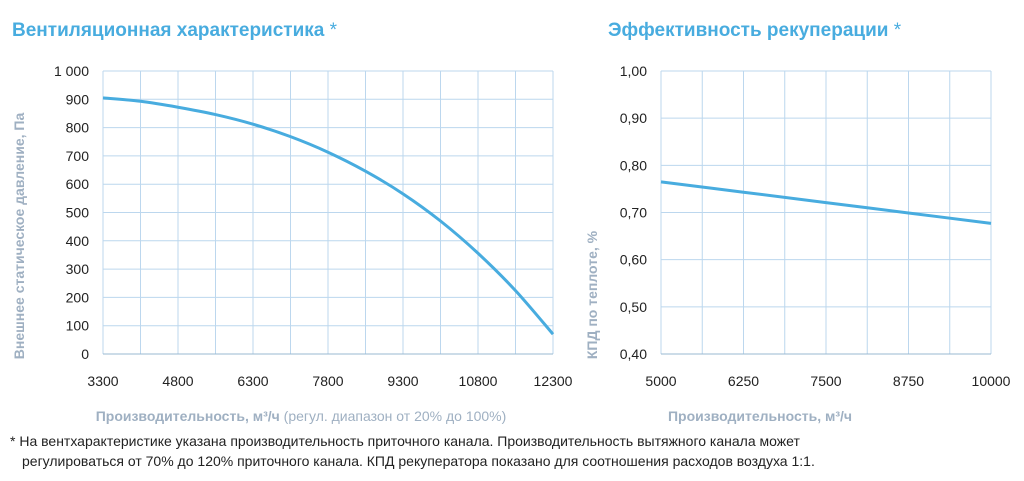 This screenshot has height=481, width=1024. I want to click on left-chart-title-star: *, so click(333, 30).